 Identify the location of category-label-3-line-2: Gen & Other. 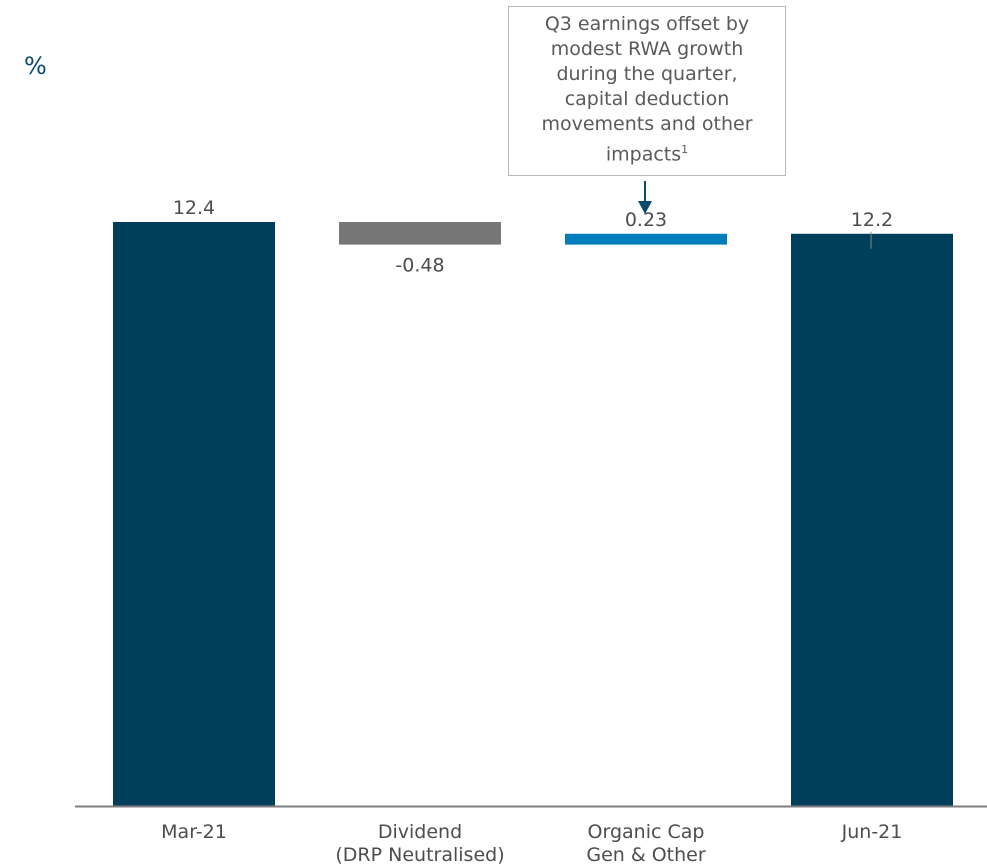
(645, 855).